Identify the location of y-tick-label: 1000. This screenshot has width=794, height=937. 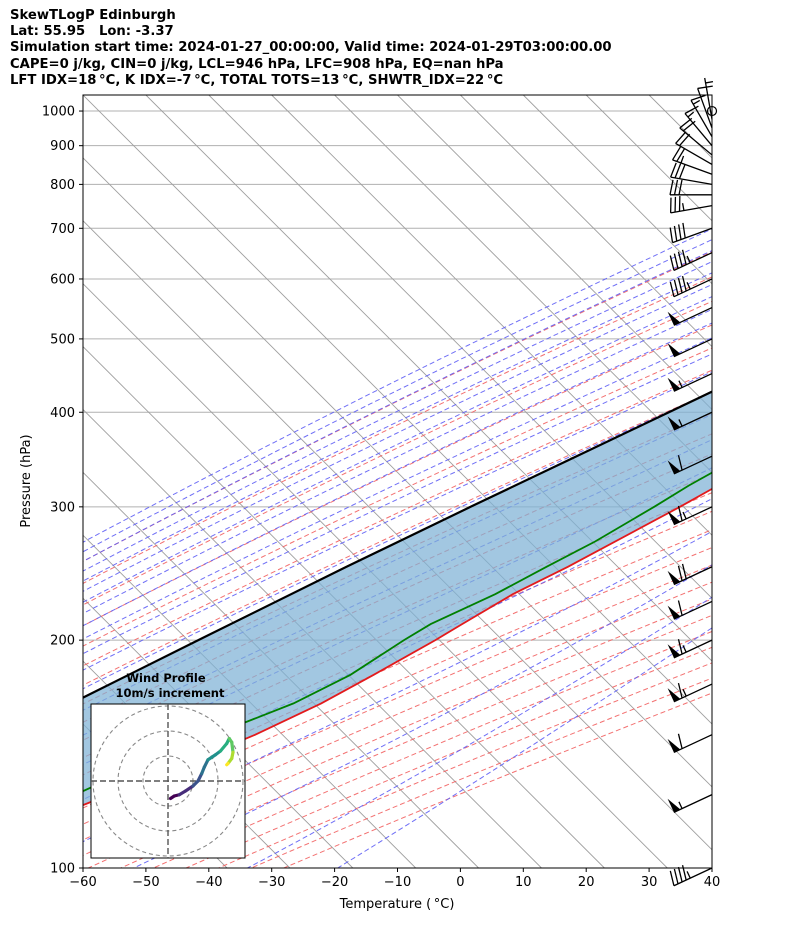
(58, 112).